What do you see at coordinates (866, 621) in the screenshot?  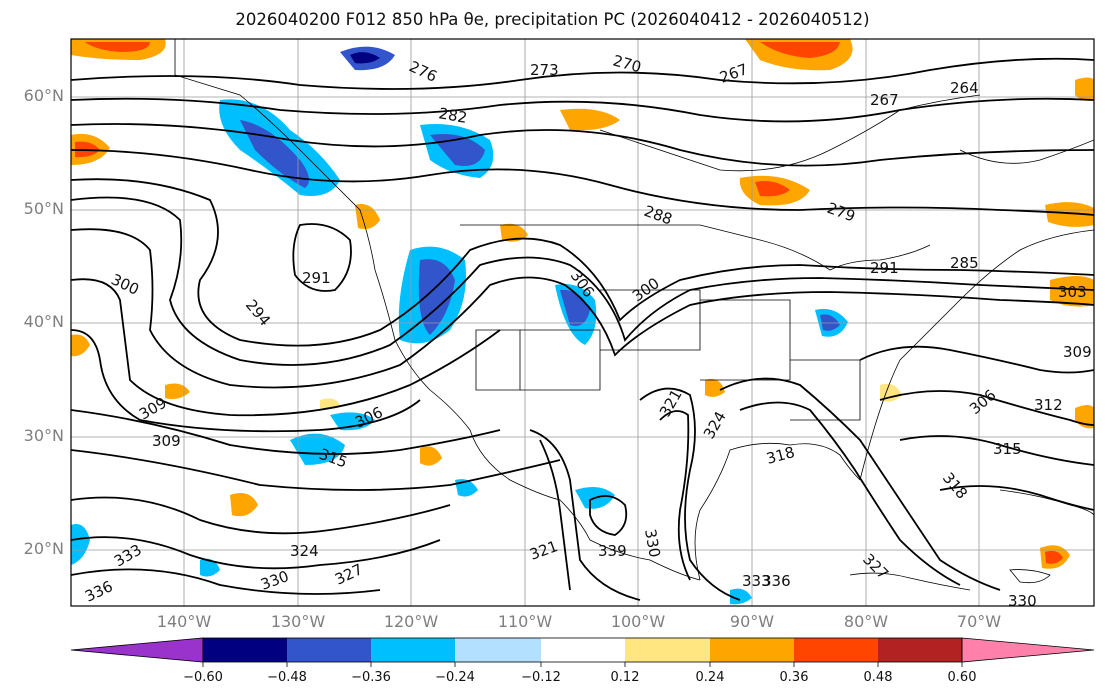 I see `lon-label: 80°W` at bounding box center [866, 621].